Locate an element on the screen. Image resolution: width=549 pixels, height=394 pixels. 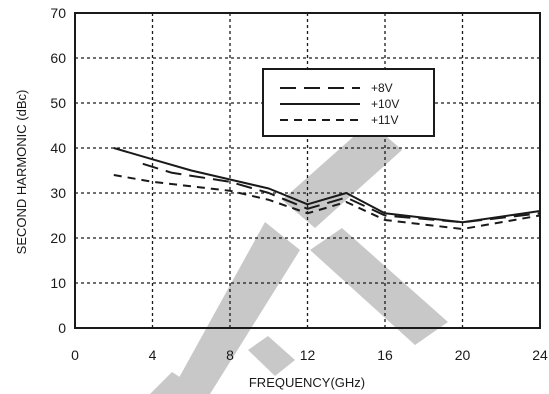
legend-box is located at coordinates (348, 102).